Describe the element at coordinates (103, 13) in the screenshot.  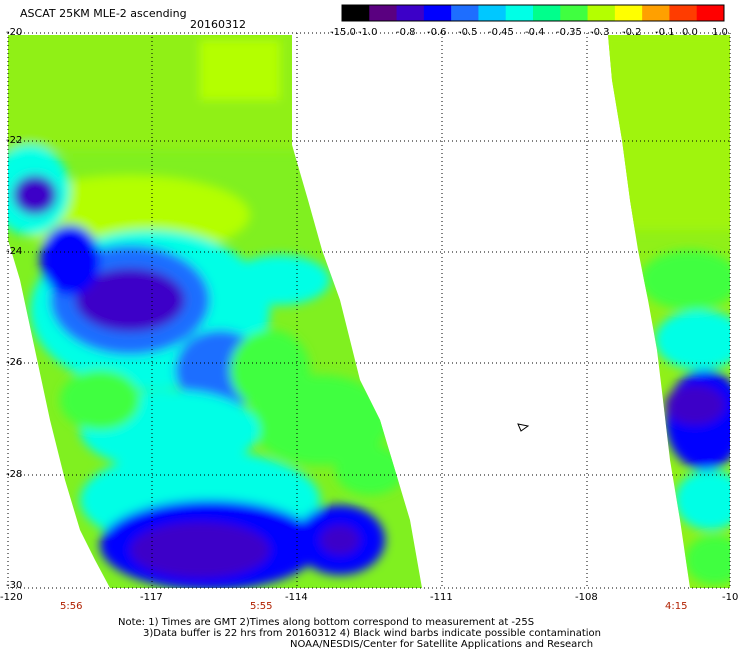
I see `map-title: ASCAT 25KM MLE-2 ascending` at that location.